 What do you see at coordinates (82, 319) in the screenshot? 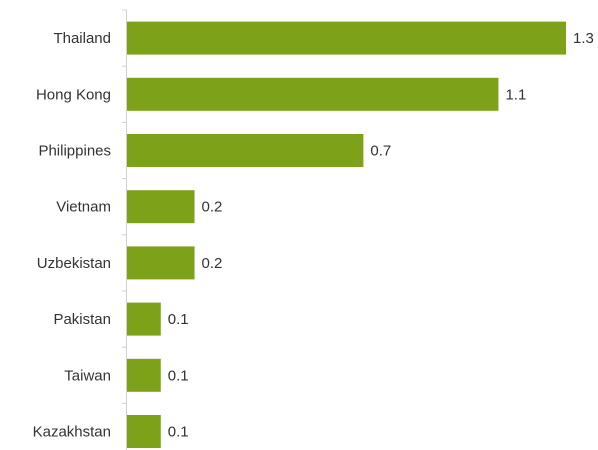
I see `category-label: Pakistan` at bounding box center [82, 319].